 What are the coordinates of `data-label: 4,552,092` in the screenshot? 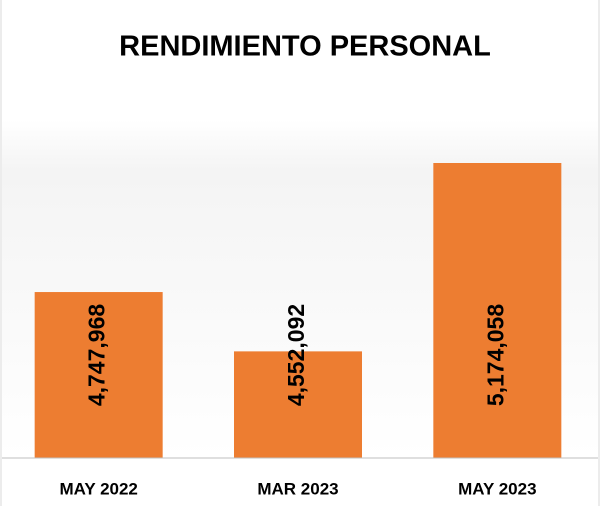 It's located at (296, 355).